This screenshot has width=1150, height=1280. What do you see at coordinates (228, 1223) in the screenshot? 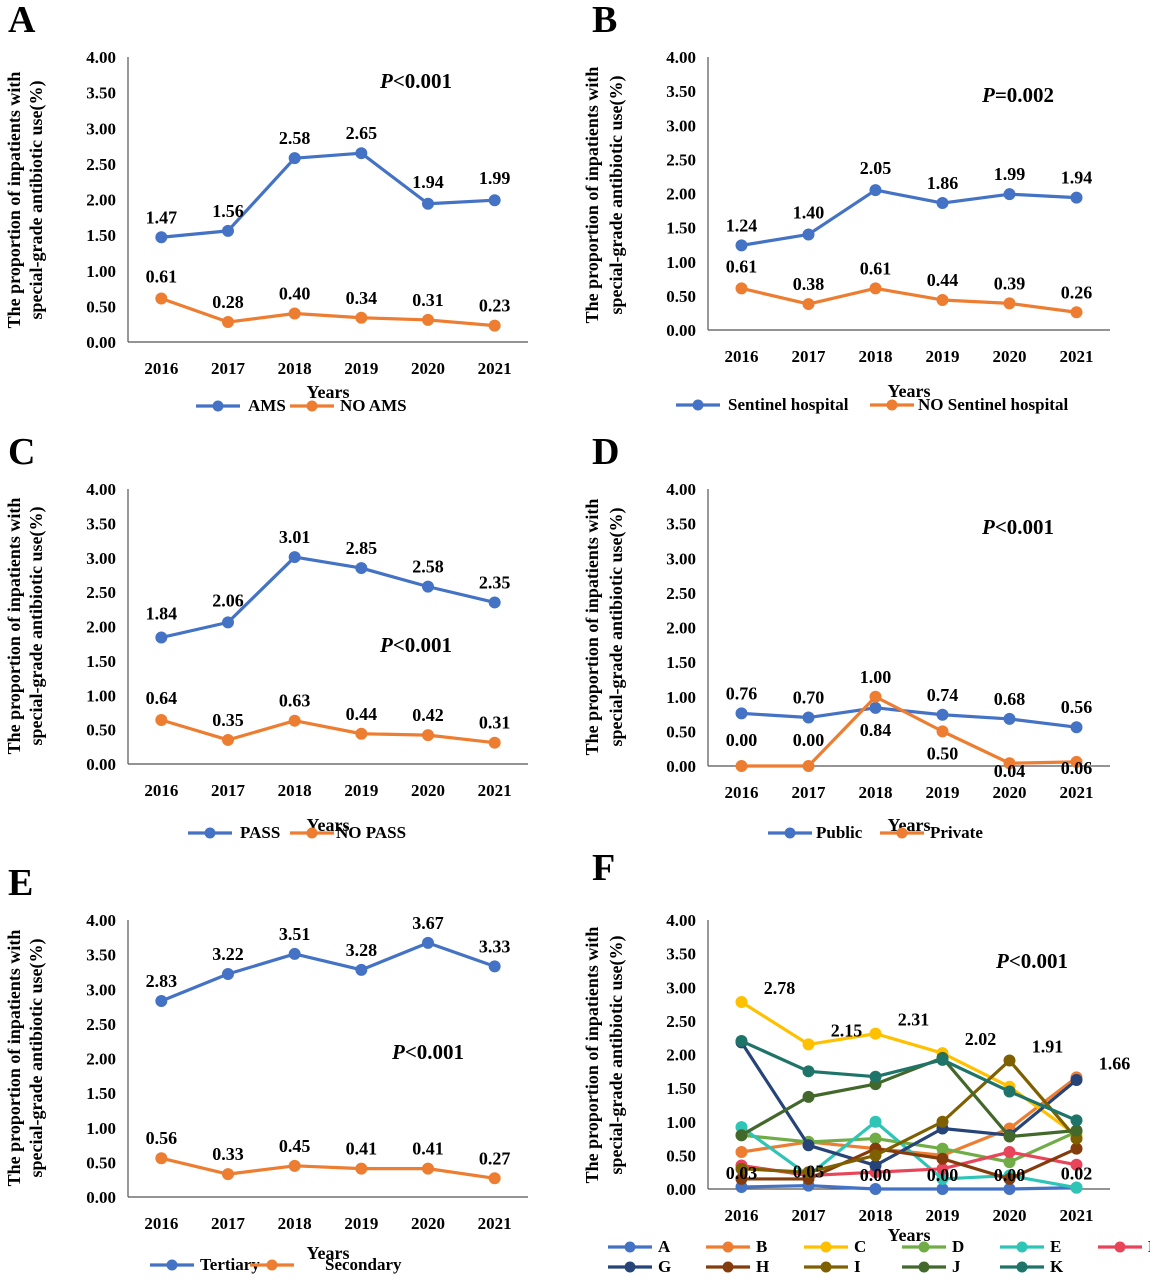
I see `panel-e-xtick-label: 2017` at bounding box center [228, 1223].